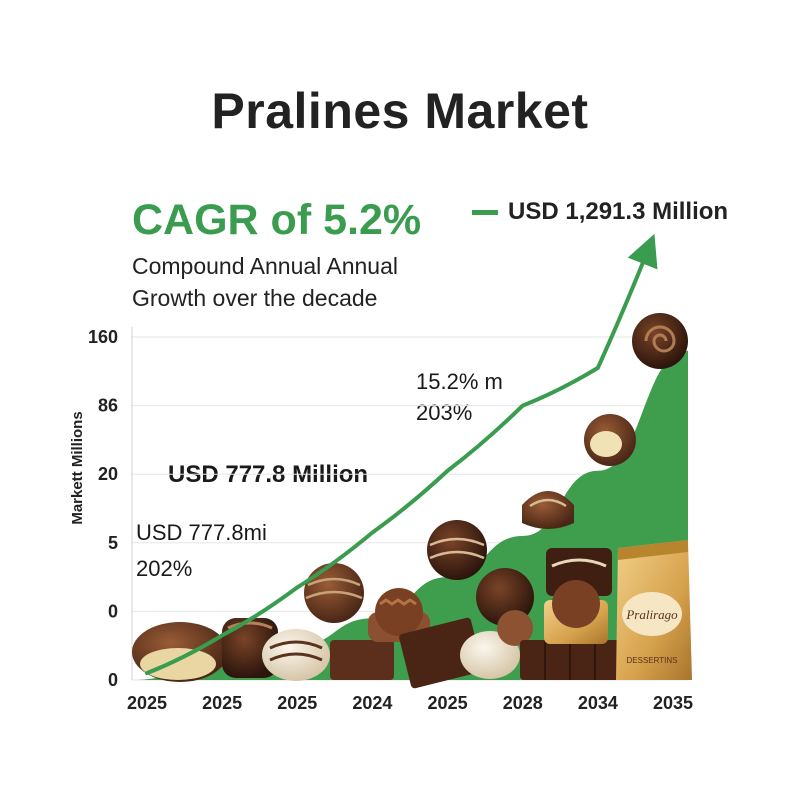 This screenshot has width=800, height=800. What do you see at coordinates (164, 568) in the screenshot?
I see `annotation-202-pct: 202%` at bounding box center [164, 568].